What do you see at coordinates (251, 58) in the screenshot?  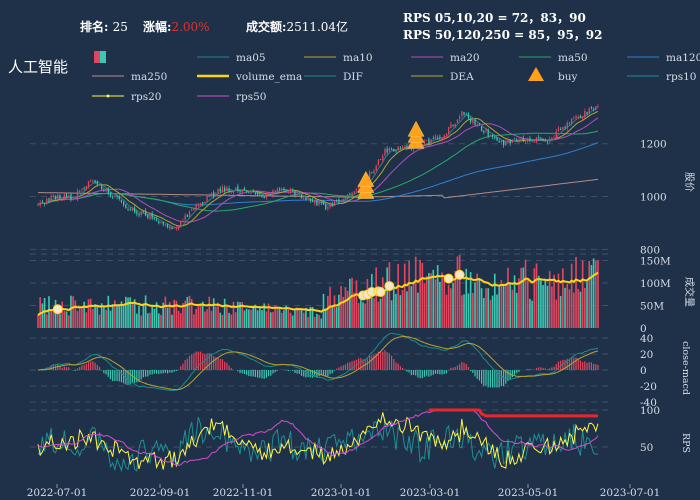 I see `legend-label: ma05` at bounding box center [251, 58].